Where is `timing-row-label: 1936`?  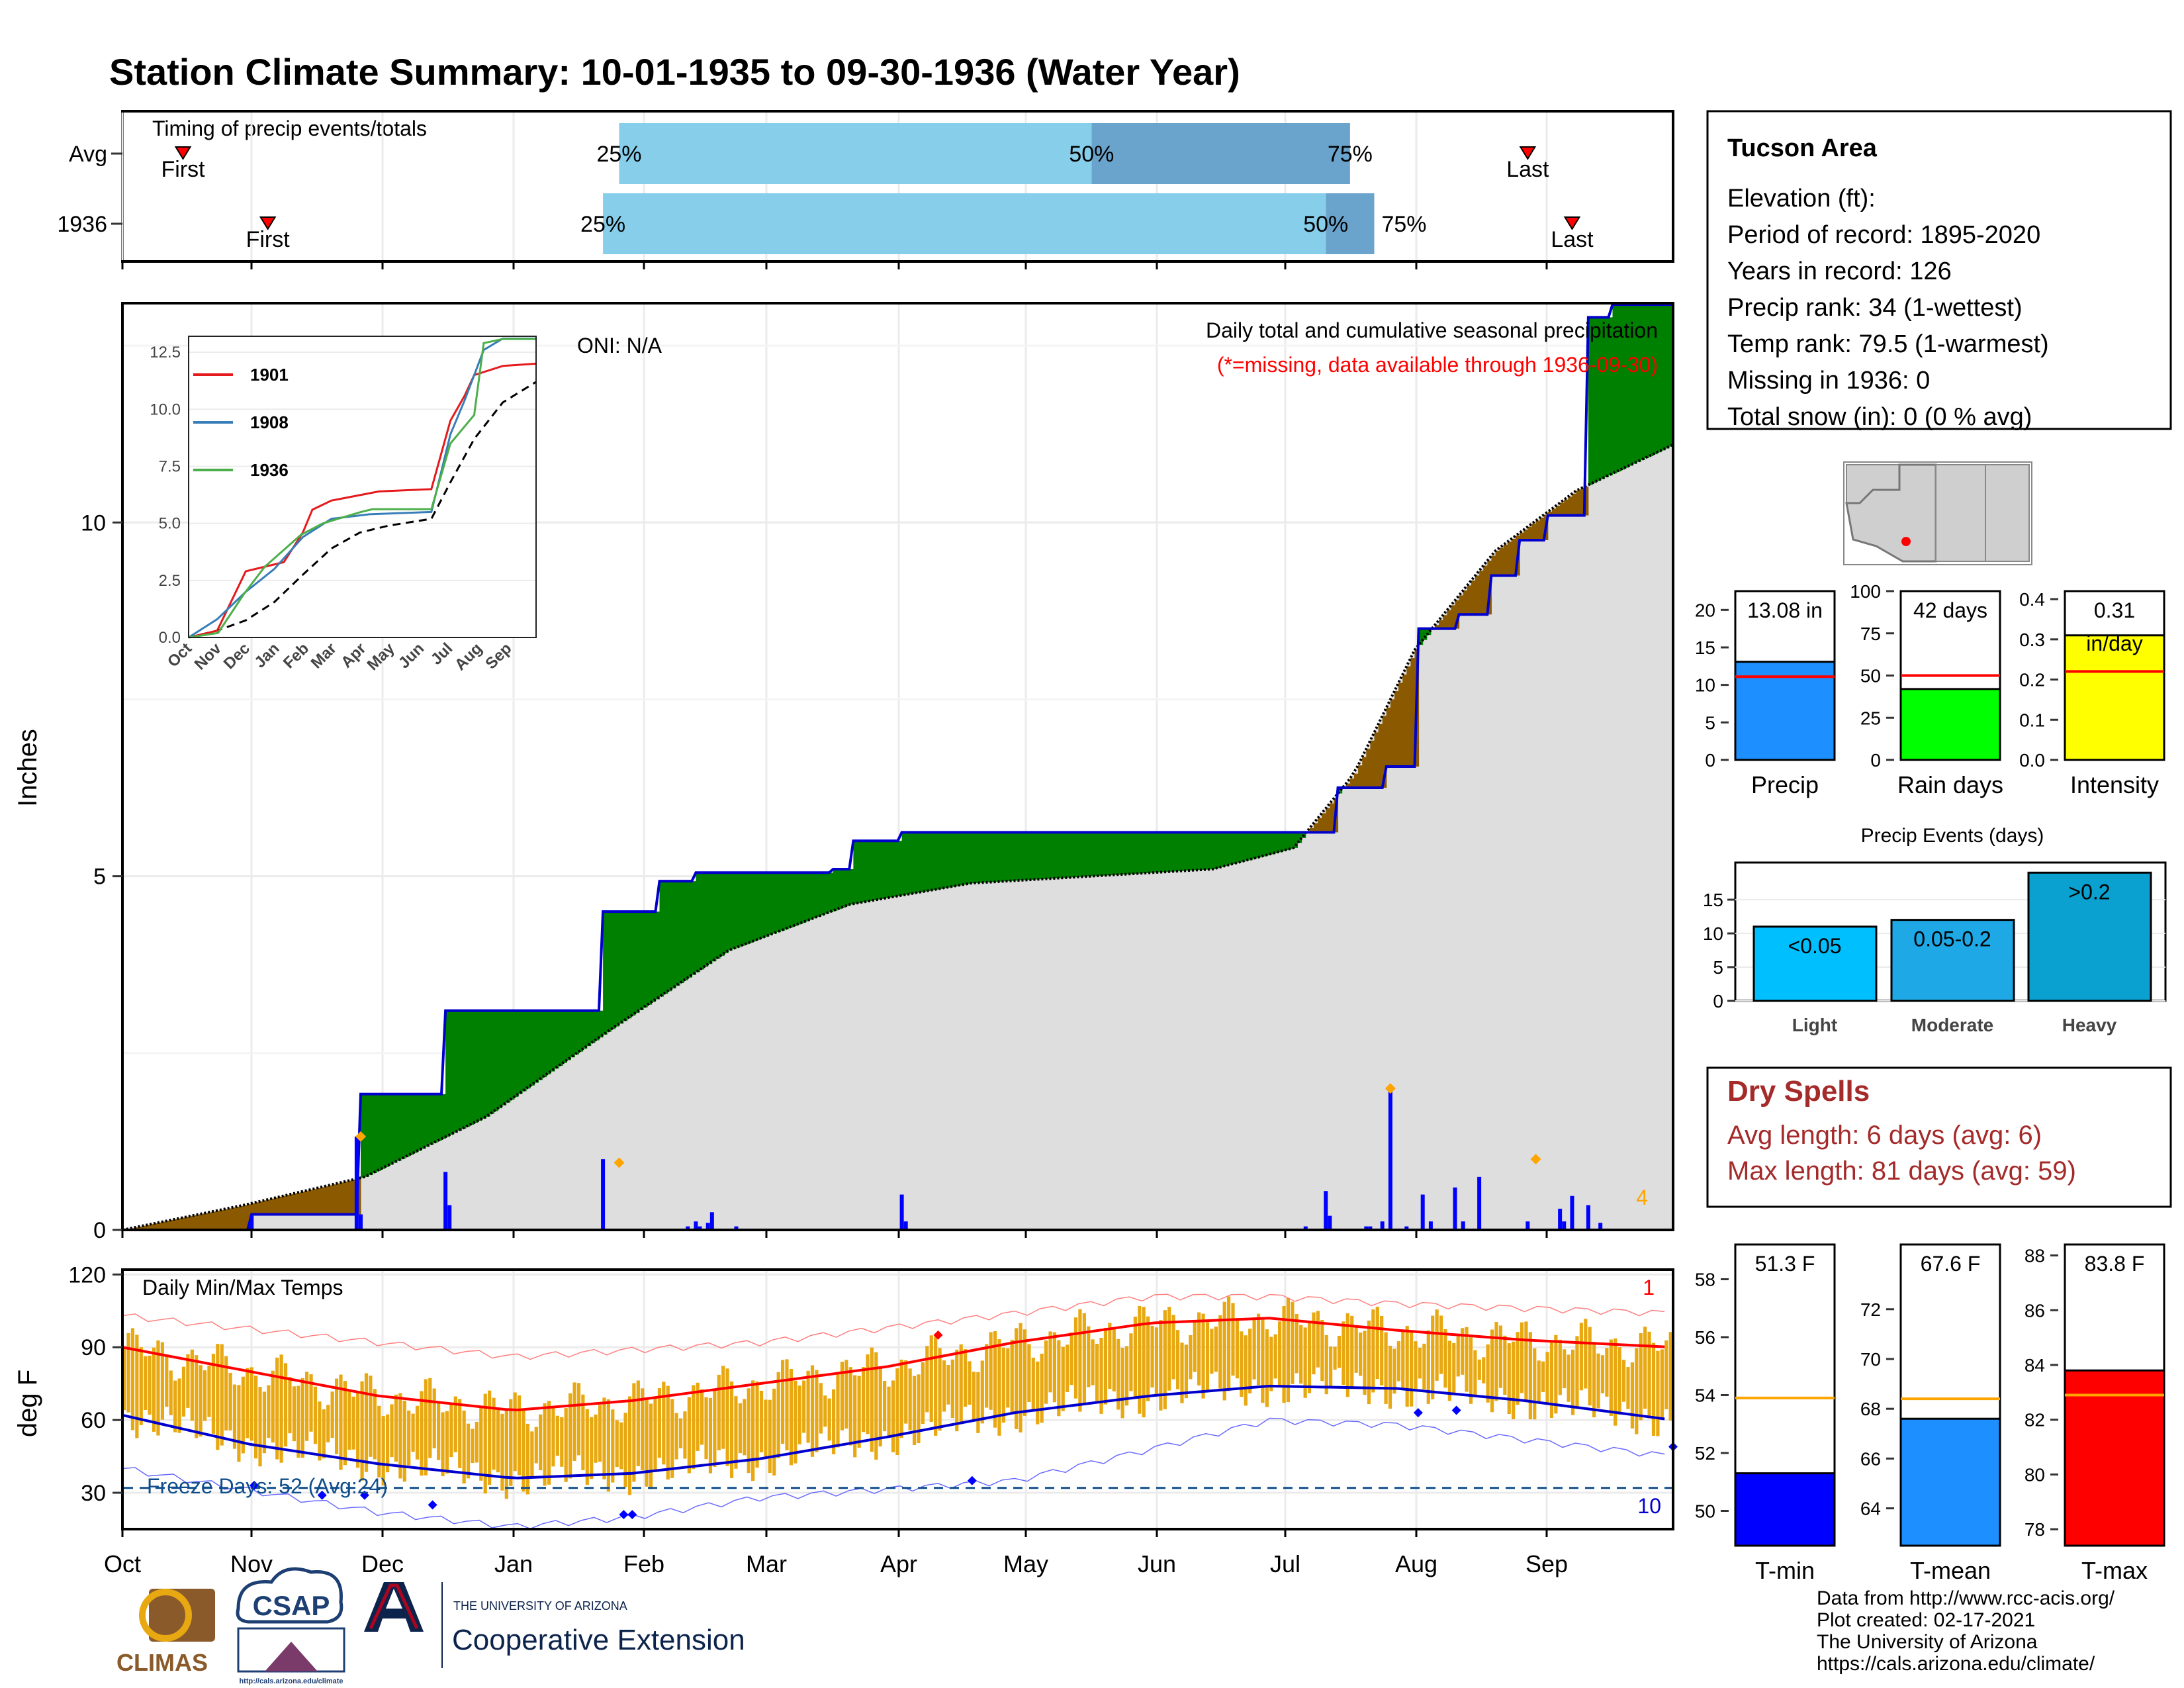
timing-row-label: 1936 is located at coordinates (82, 224).